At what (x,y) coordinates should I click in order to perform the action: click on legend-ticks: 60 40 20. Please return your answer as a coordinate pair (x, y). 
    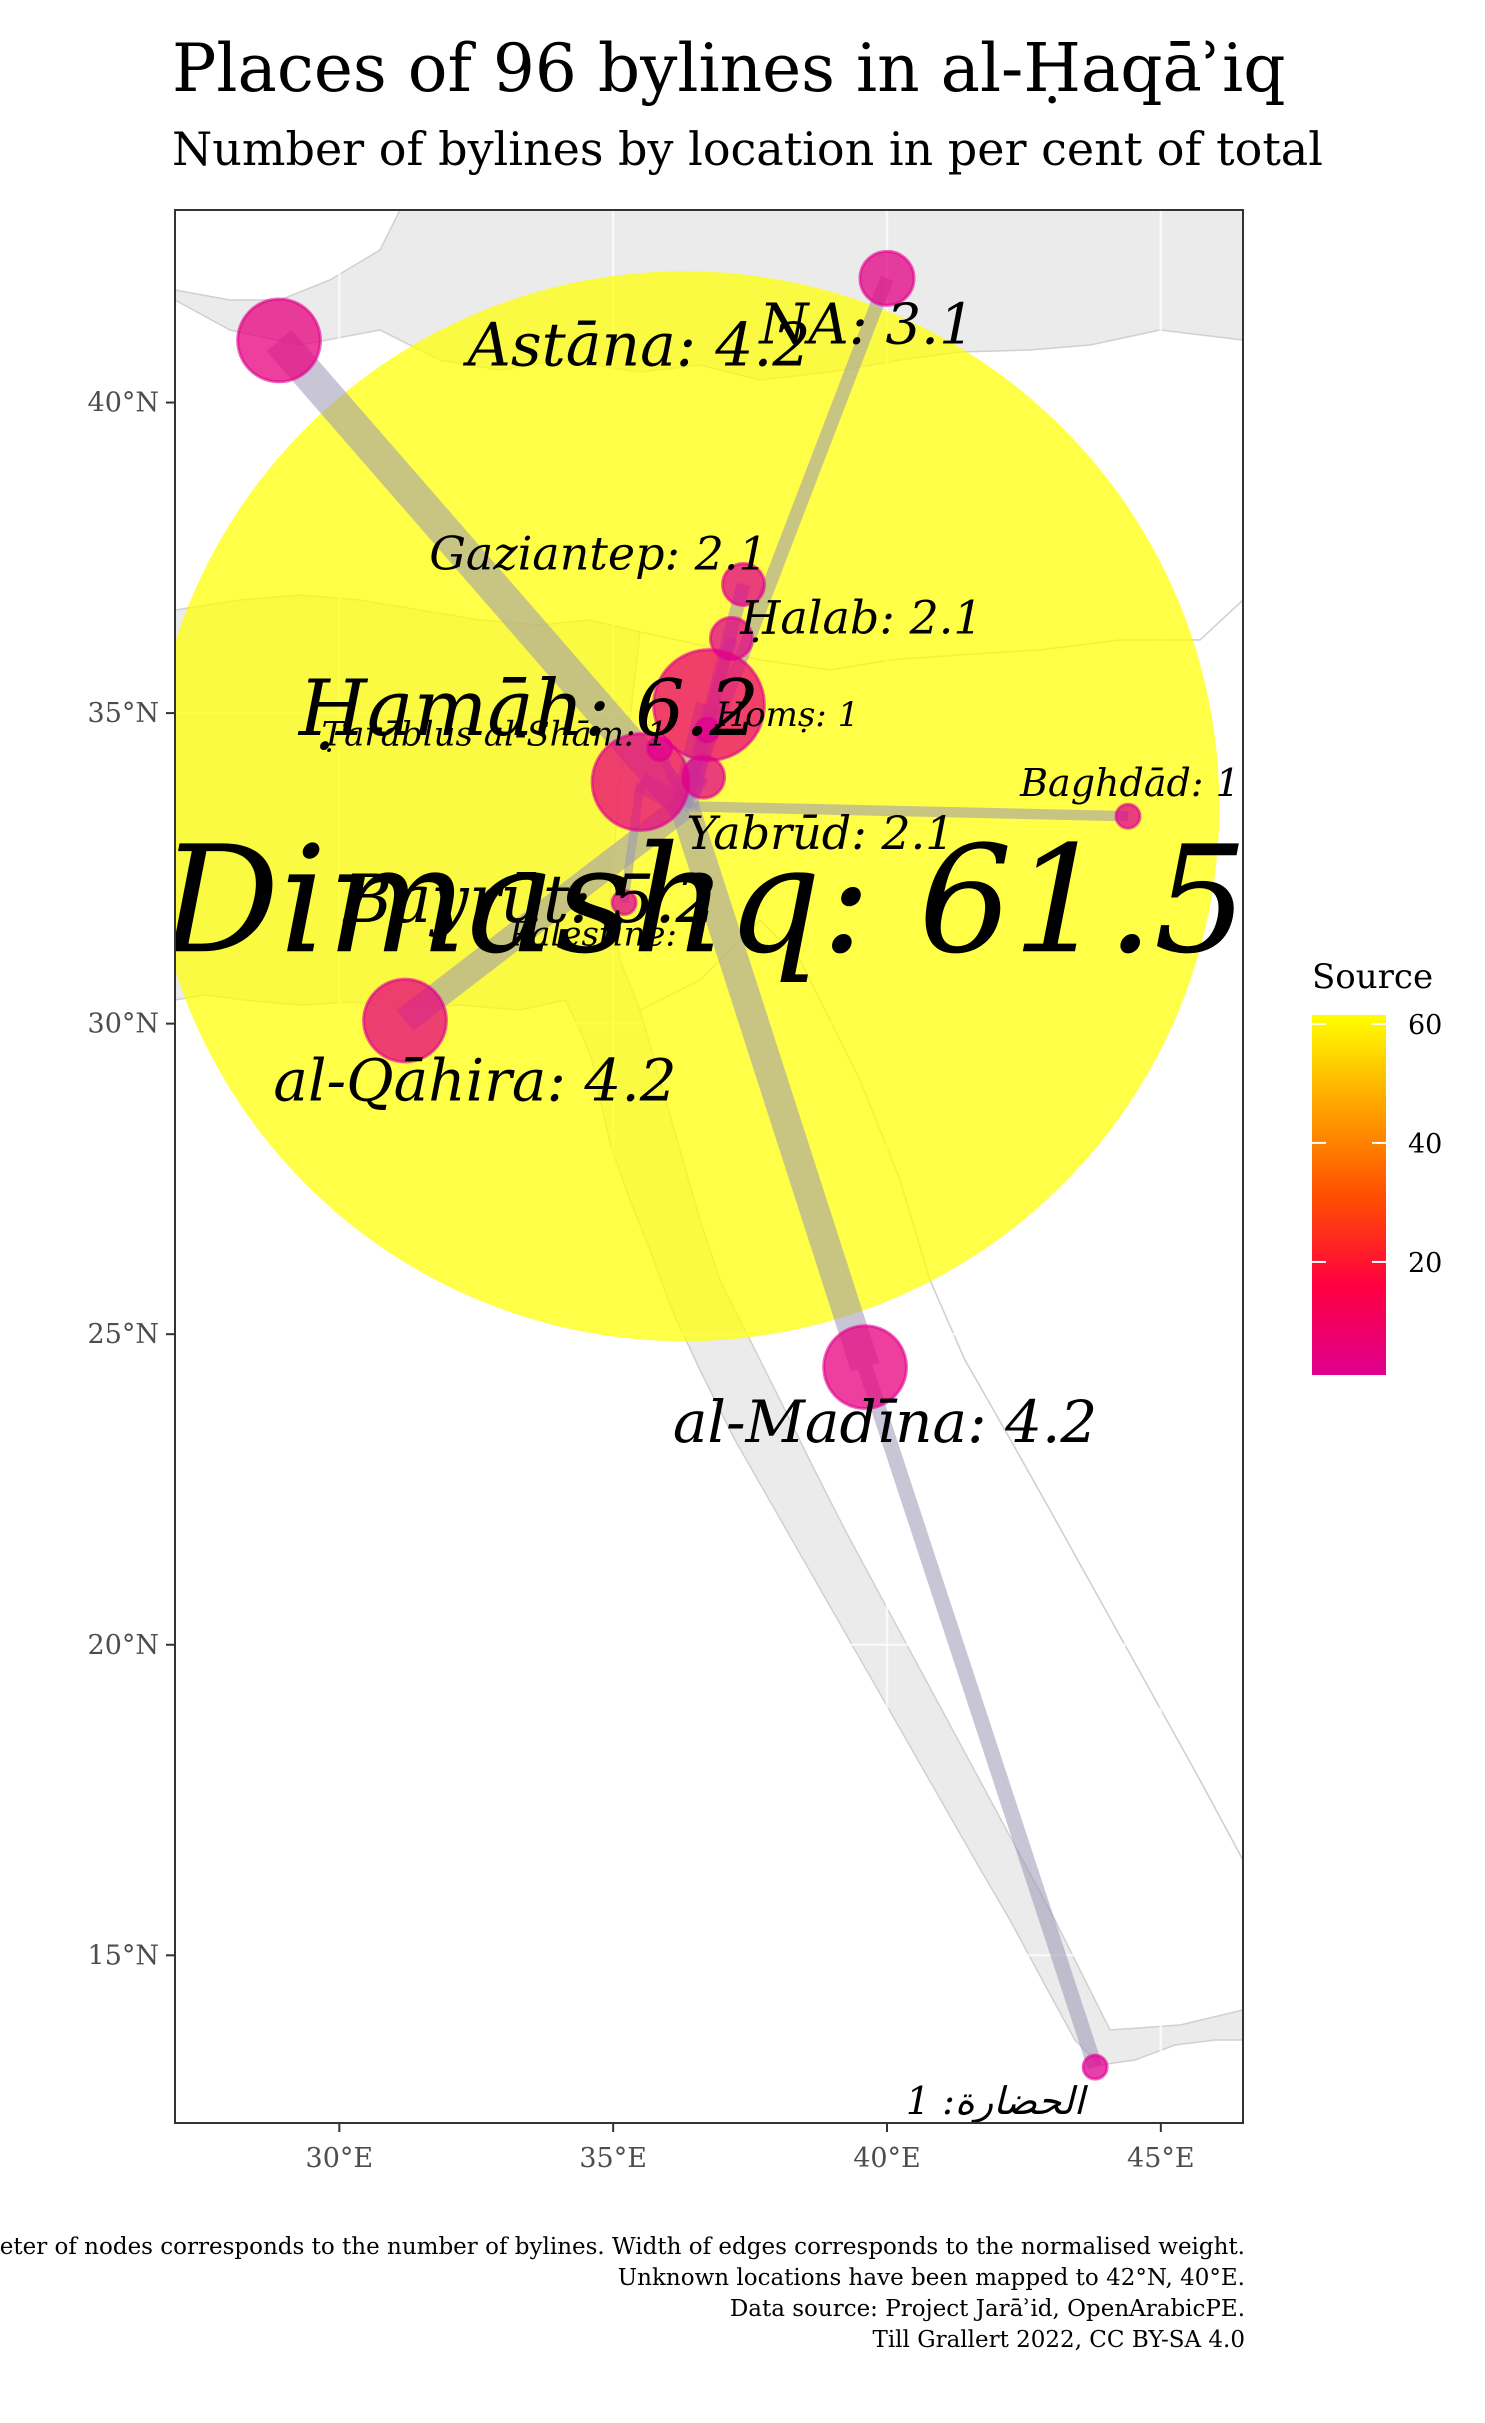
    Looking at the image, I should click on (1377, 1144).